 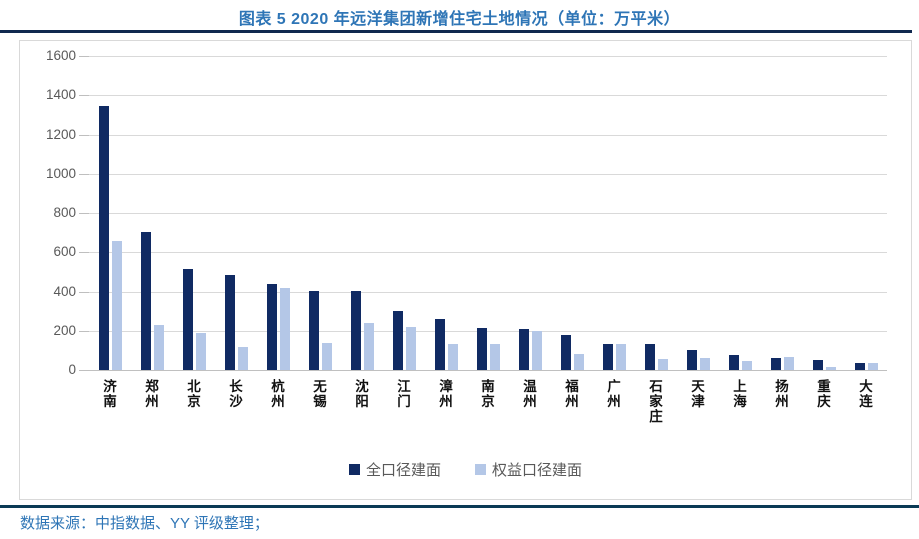 What do you see at coordinates (537, 471) in the screenshot?
I see `legend-label: 权益口径建面` at bounding box center [537, 471].